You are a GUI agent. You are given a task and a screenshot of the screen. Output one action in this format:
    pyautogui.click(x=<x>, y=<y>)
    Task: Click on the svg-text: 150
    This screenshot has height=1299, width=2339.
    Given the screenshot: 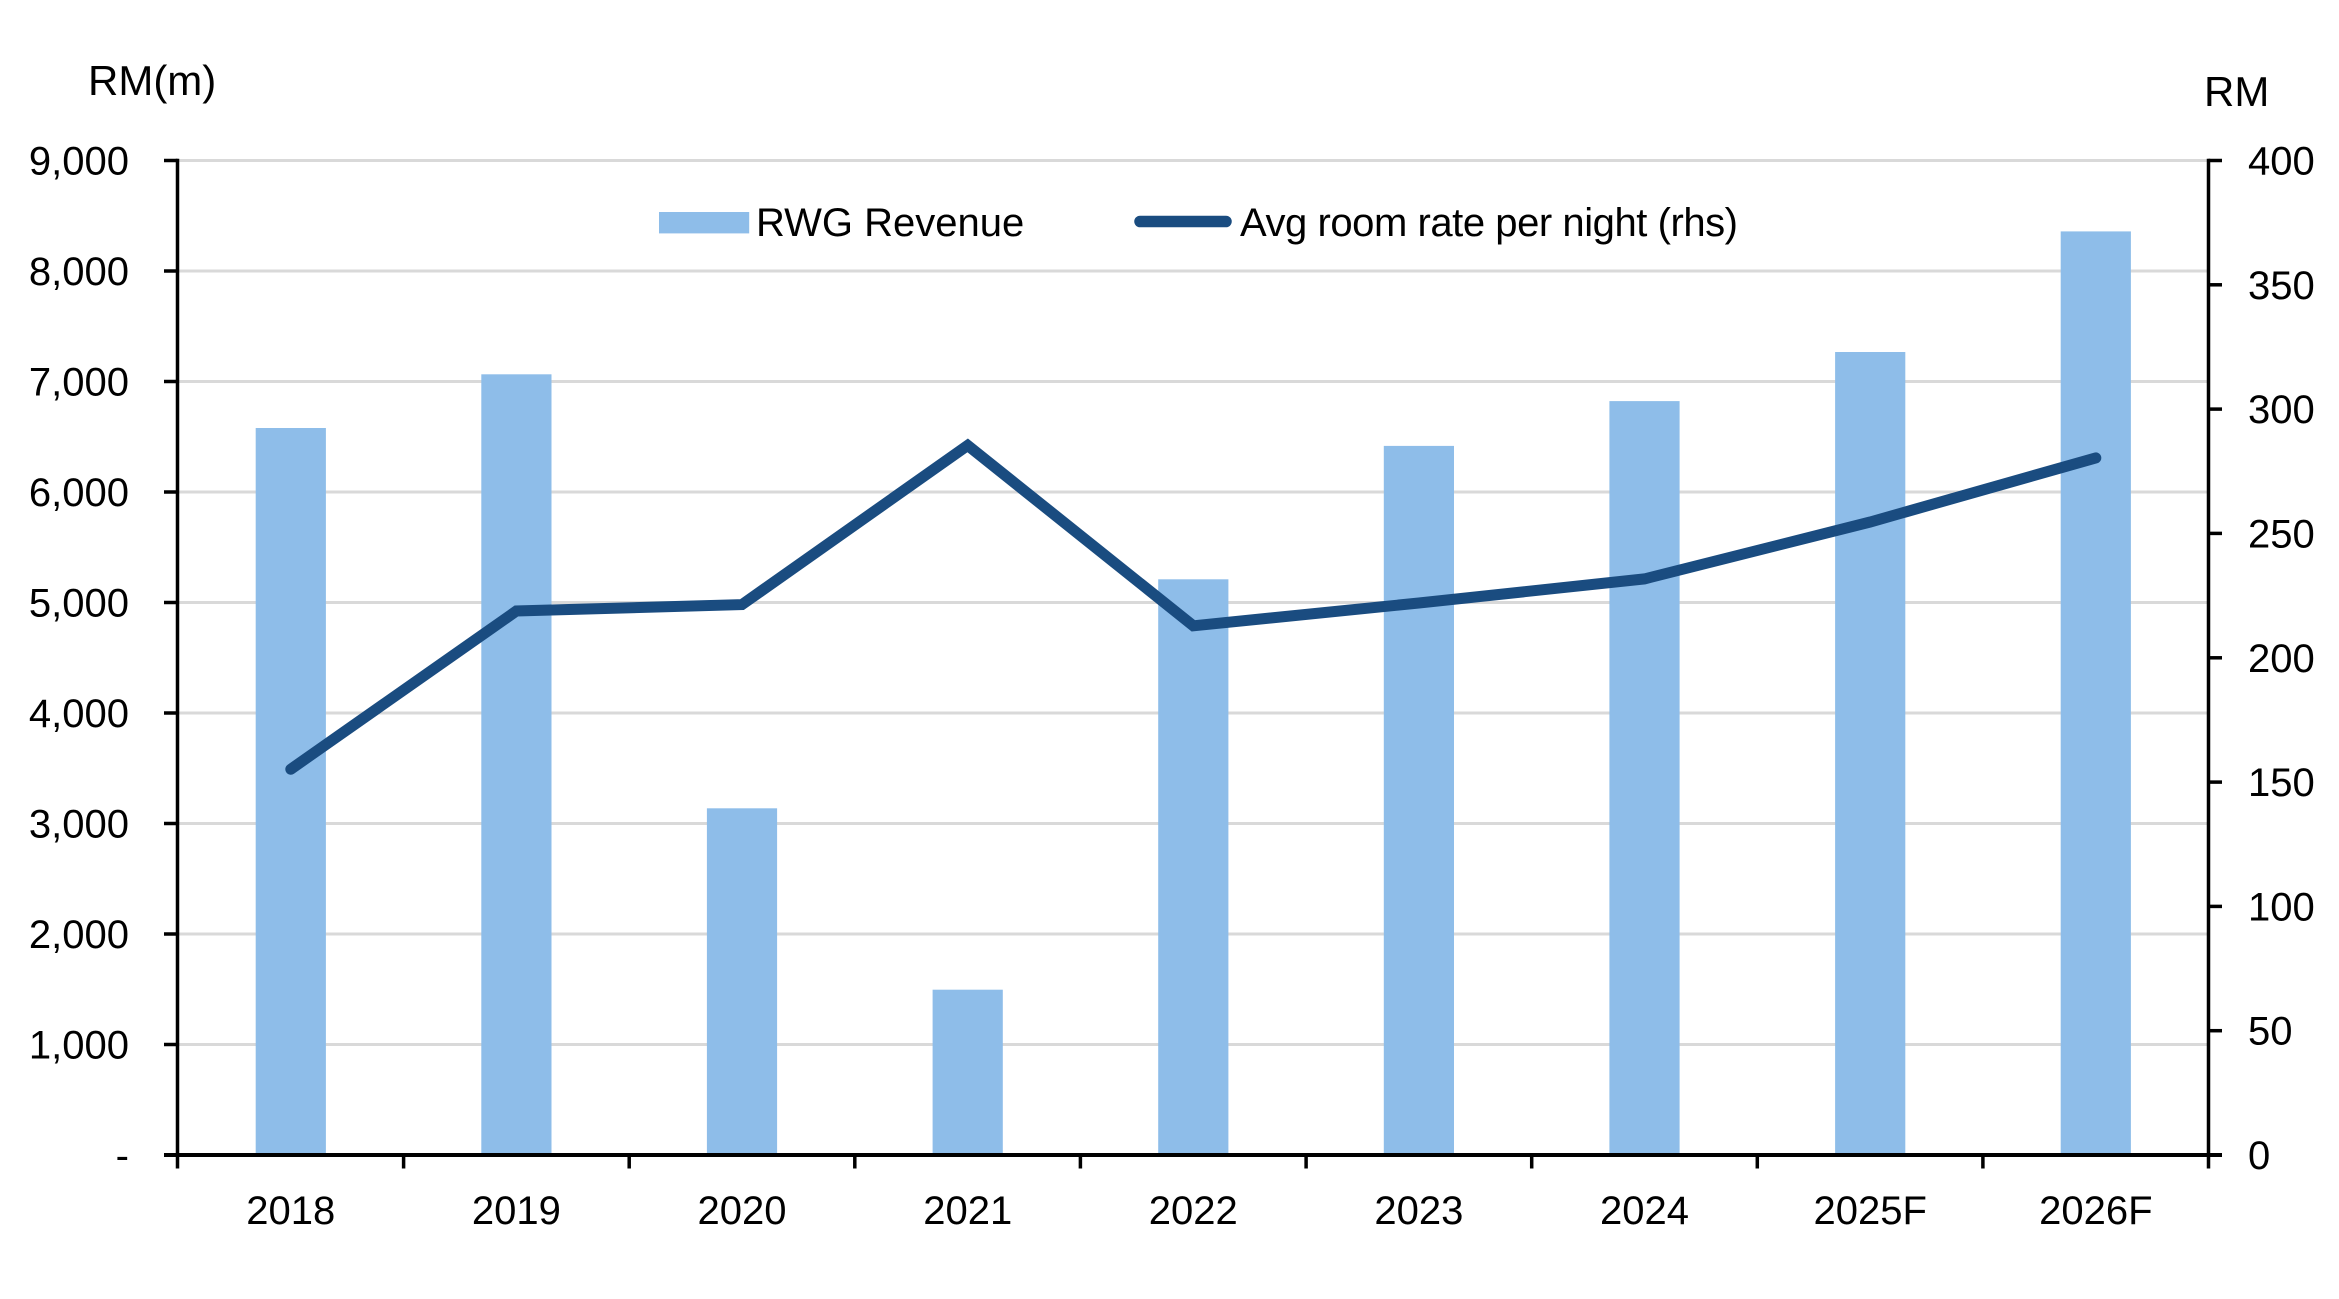 What is the action you would take?
    pyautogui.click(x=2281, y=783)
    